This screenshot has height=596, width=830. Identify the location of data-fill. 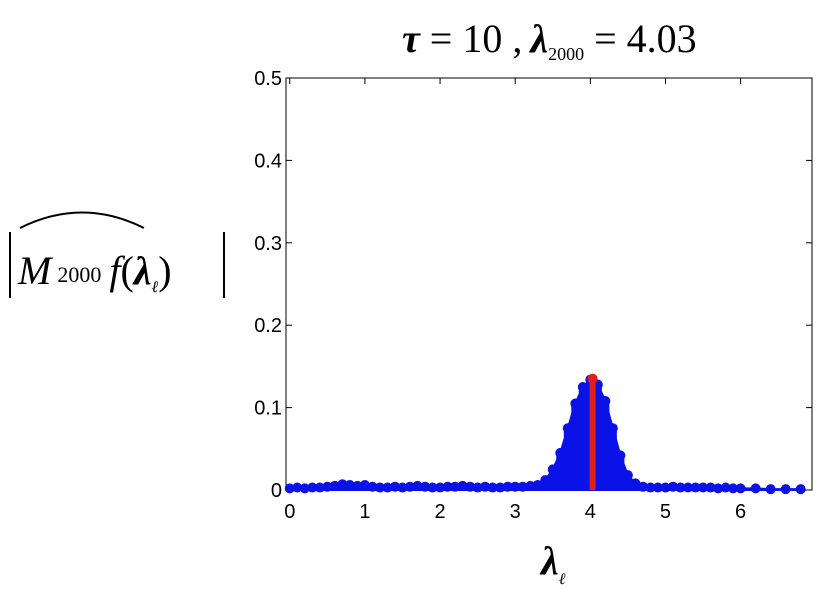
(545, 434).